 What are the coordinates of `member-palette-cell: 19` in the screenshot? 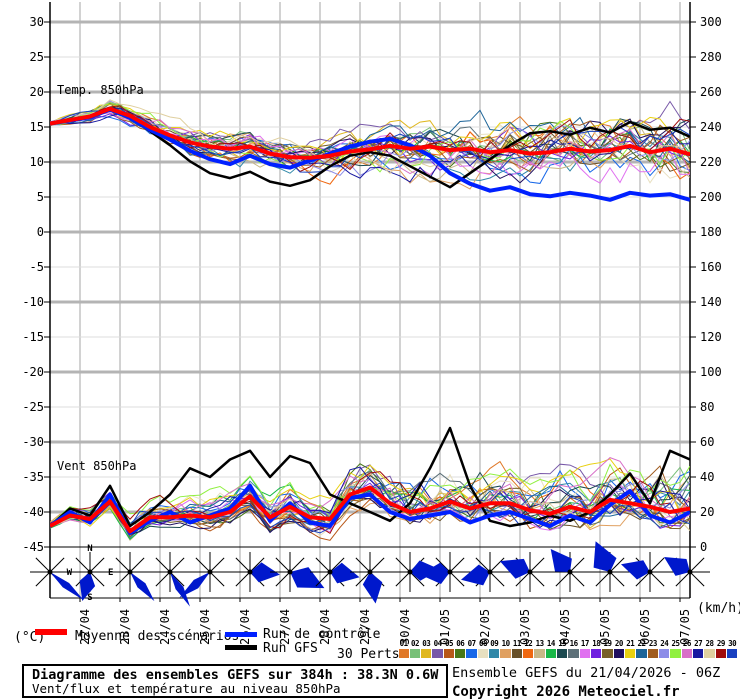 It's located at (607, 649).